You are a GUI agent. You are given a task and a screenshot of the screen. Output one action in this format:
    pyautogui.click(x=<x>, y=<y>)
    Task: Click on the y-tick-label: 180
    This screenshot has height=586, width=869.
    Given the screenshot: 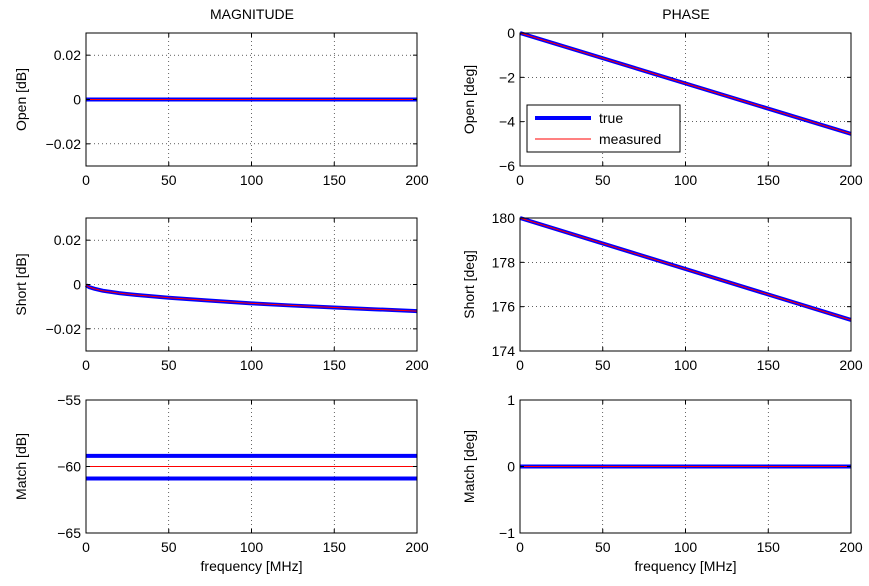 What is the action you would take?
    pyautogui.click(x=504, y=218)
    